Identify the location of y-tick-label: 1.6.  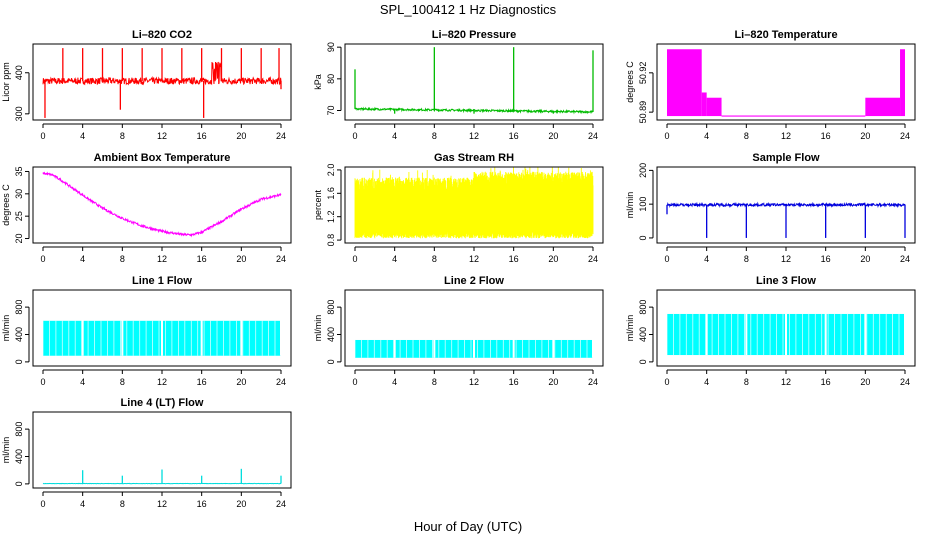
(331, 193).